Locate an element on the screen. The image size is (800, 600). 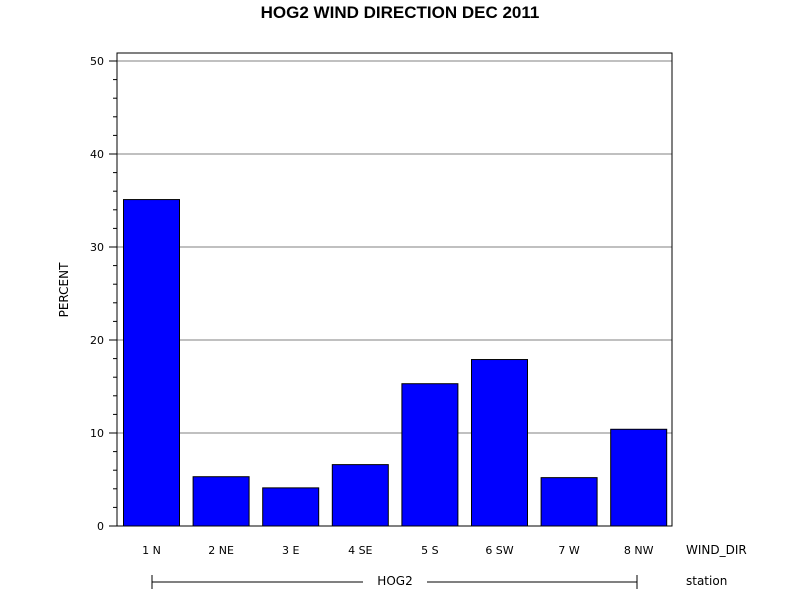
x-tick-label: 4 SE is located at coordinates (360, 550).